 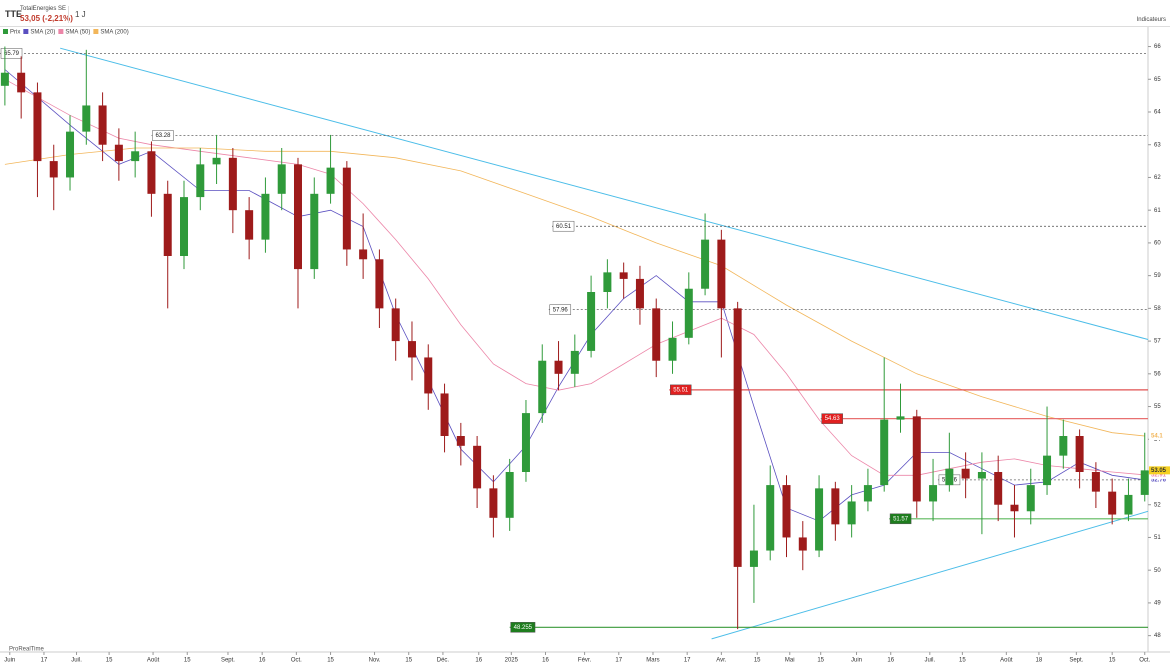 I want to click on symbol: TTE, so click(x=13, y=14).